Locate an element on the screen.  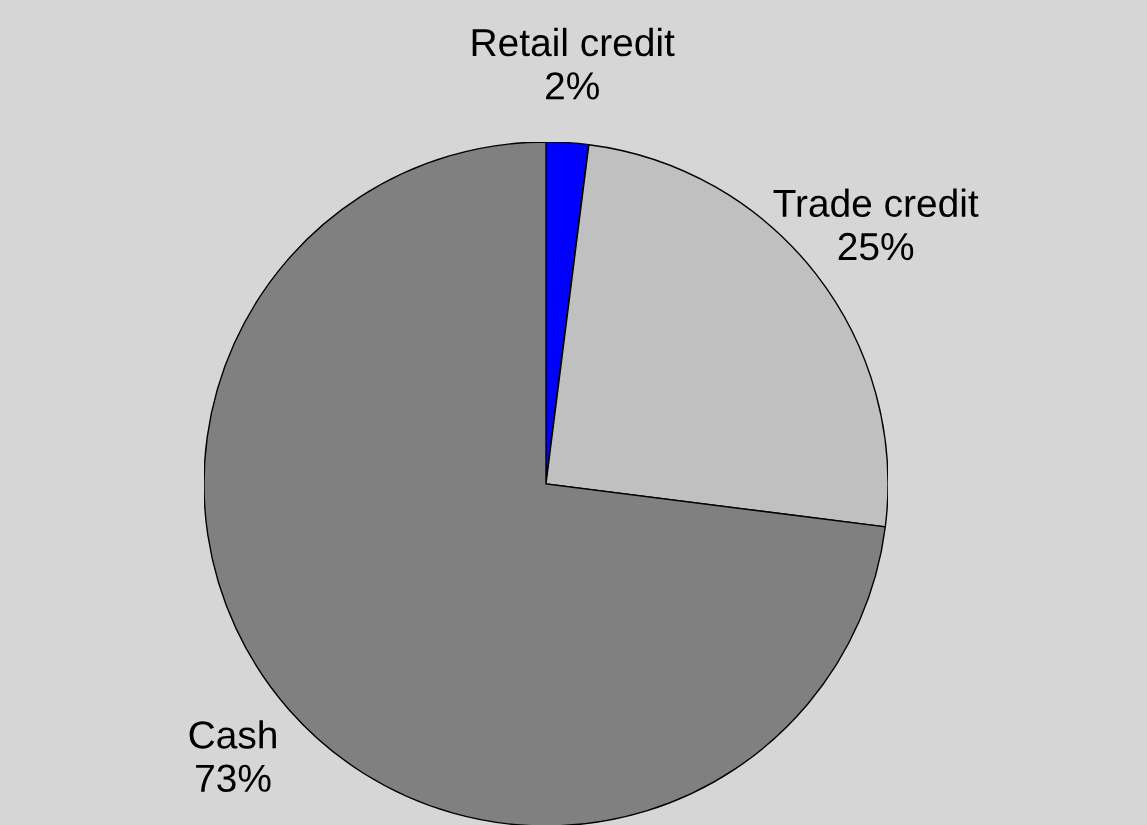
slice-label: Retail credit is located at coordinates (573, 42).